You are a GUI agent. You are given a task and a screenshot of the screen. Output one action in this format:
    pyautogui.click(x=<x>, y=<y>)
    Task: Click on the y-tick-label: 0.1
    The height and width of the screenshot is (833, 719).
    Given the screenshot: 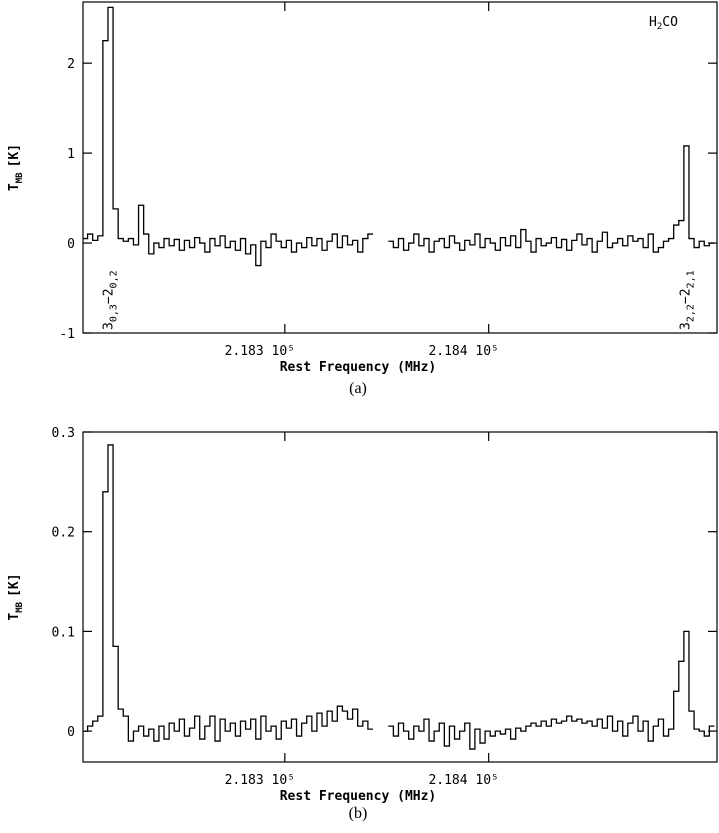 What is the action you would take?
    pyautogui.click(x=63, y=632)
    